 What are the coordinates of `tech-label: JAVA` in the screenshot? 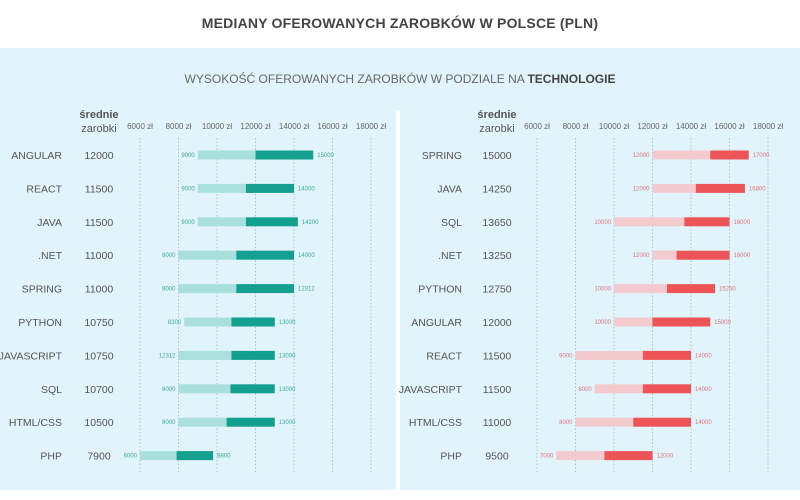 It's located at (449, 189).